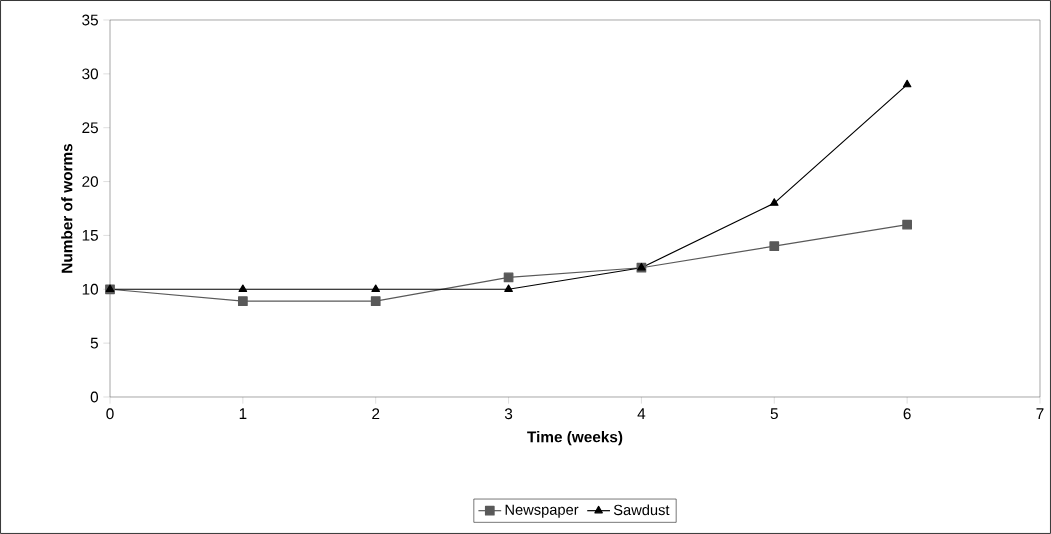 Image resolution: width=1051 pixels, height=534 pixels. Describe the element at coordinates (94, 343) in the screenshot. I see `y-tick-label: 5` at that location.